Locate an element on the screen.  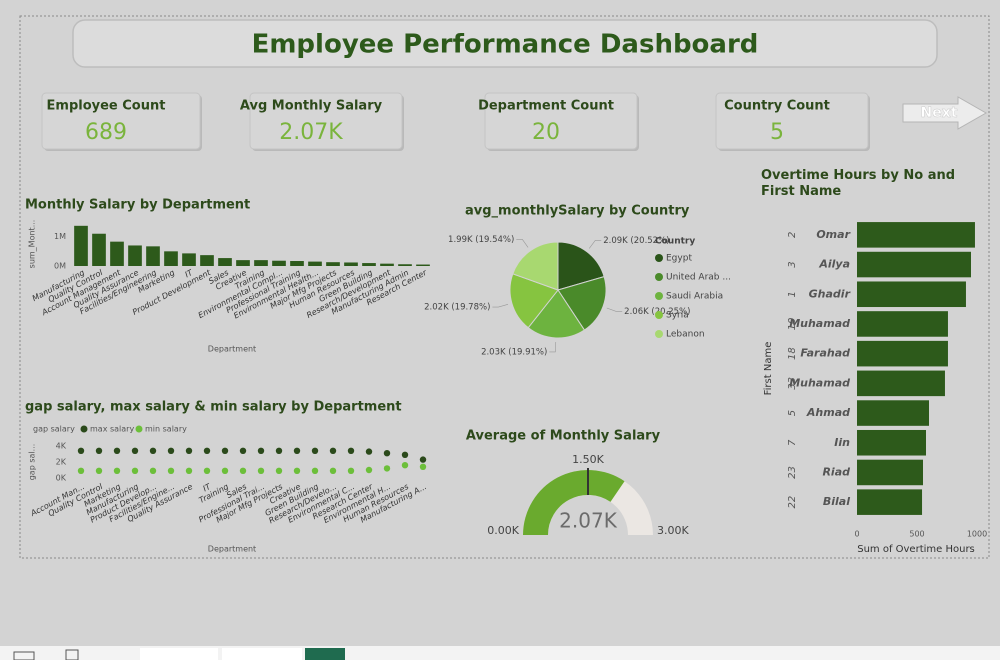
title-box is located at coordinates (505, 43).